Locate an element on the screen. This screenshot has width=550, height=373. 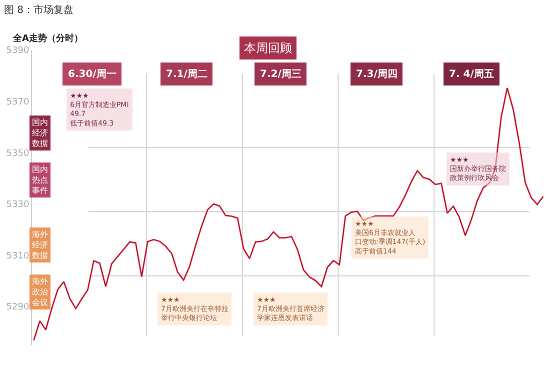
annotation: 7.3/周四 is located at coordinates (377, 74).